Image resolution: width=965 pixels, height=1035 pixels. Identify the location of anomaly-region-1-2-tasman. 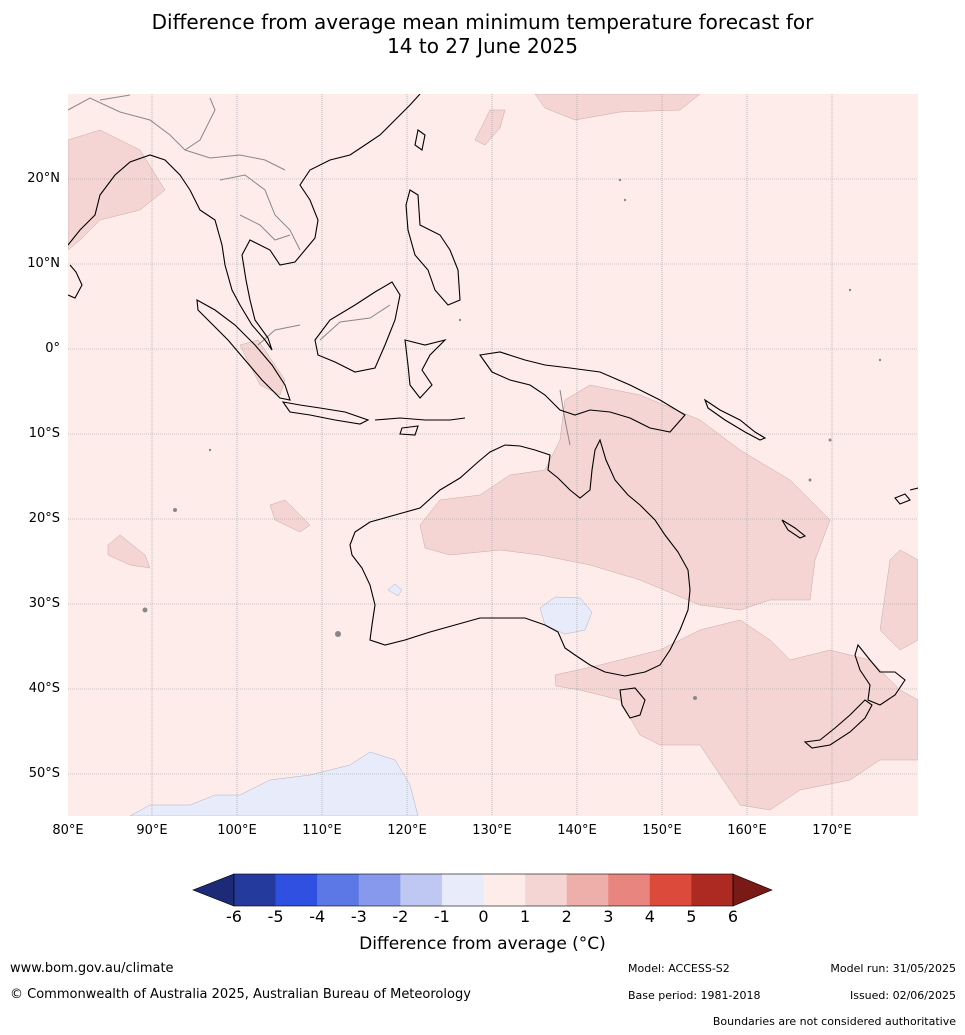
(736, 715).